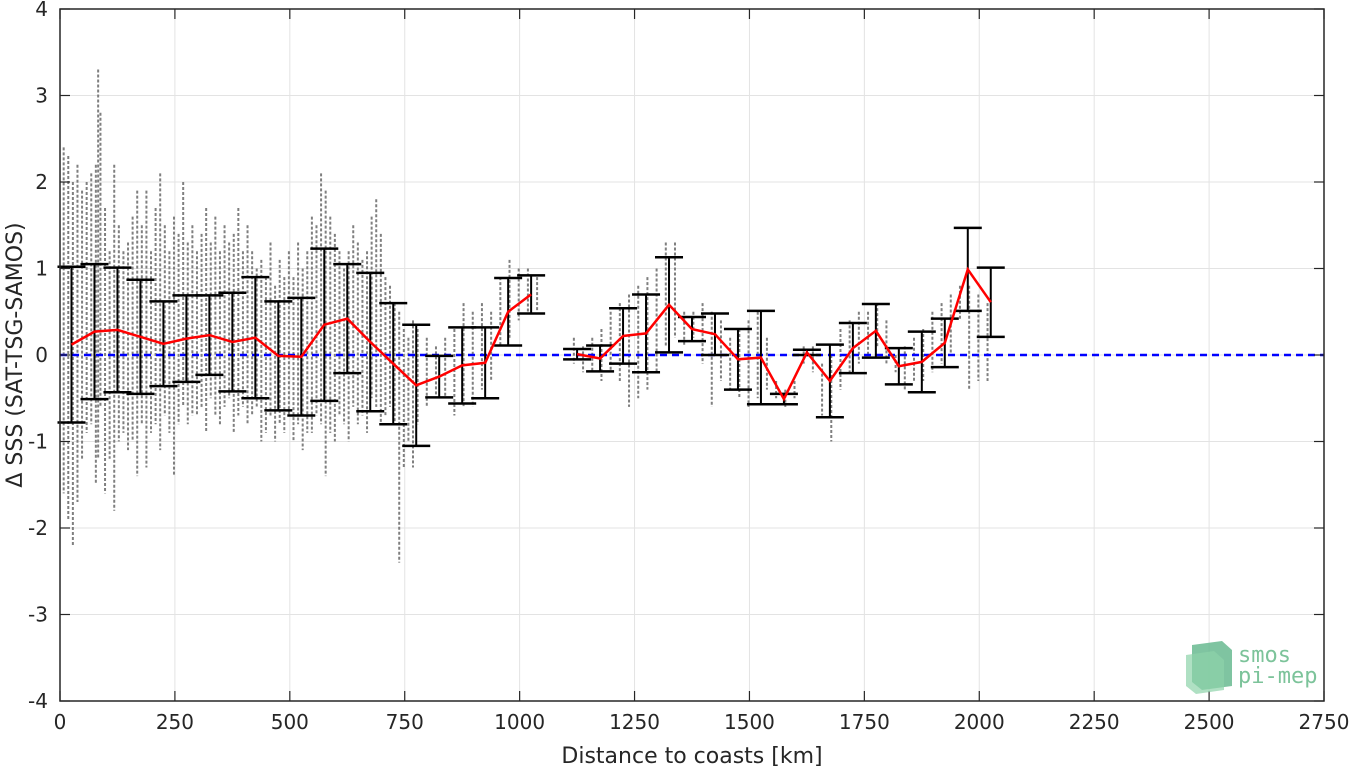 The image size is (1352, 768). What do you see at coordinates (41, 269) in the screenshot?
I see `y-tick-label: 1` at bounding box center [41, 269].